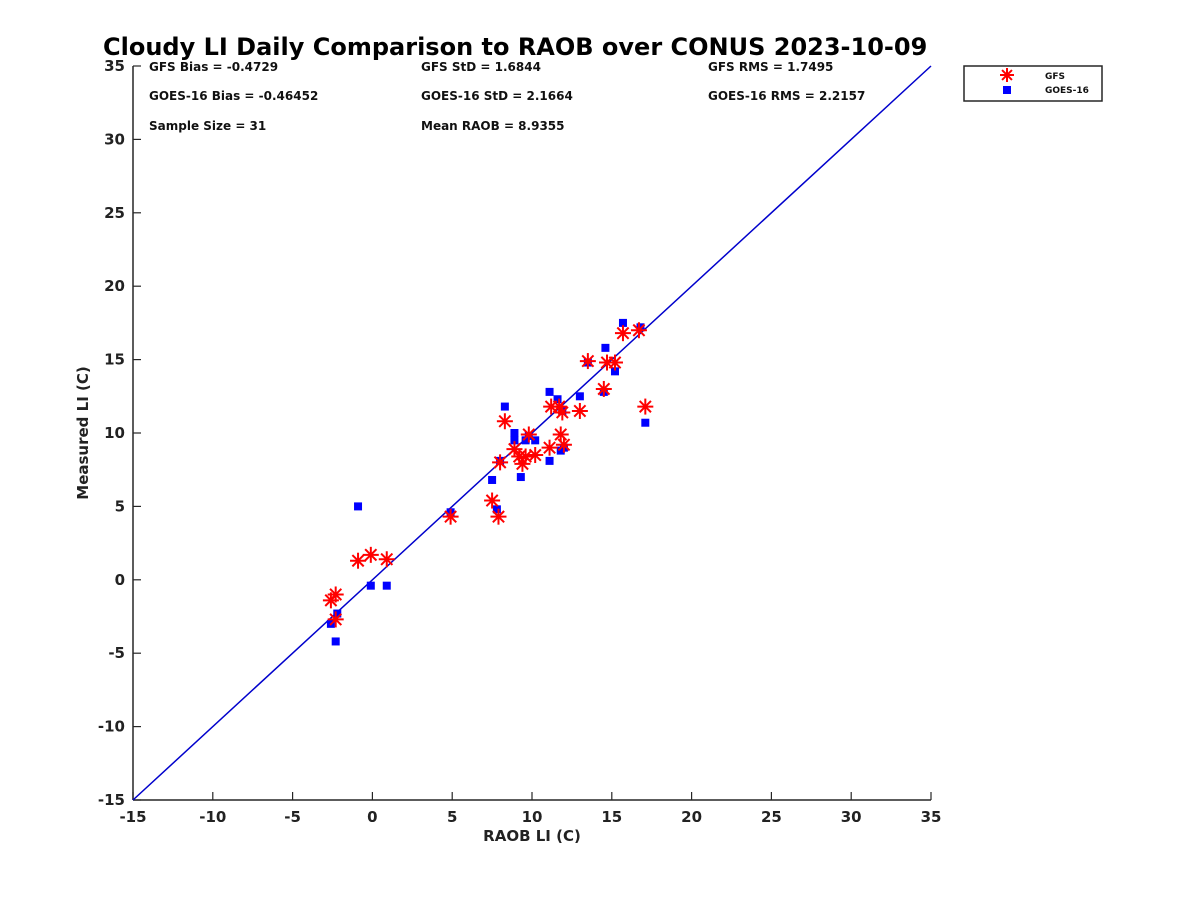 The height and width of the screenshot is (900, 1200). I want to click on x-tick-label: 15, so click(611, 817).